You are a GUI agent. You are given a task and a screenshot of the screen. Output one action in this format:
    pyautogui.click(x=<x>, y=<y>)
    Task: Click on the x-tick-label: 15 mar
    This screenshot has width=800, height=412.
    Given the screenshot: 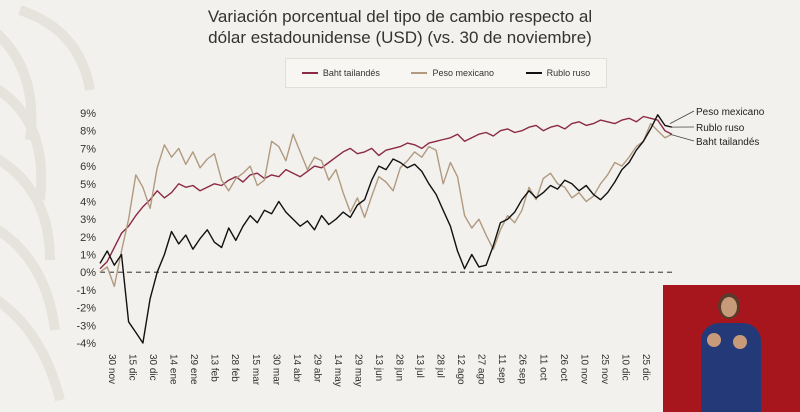 What is the action you would take?
    pyautogui.click(x=255, y=370)
    